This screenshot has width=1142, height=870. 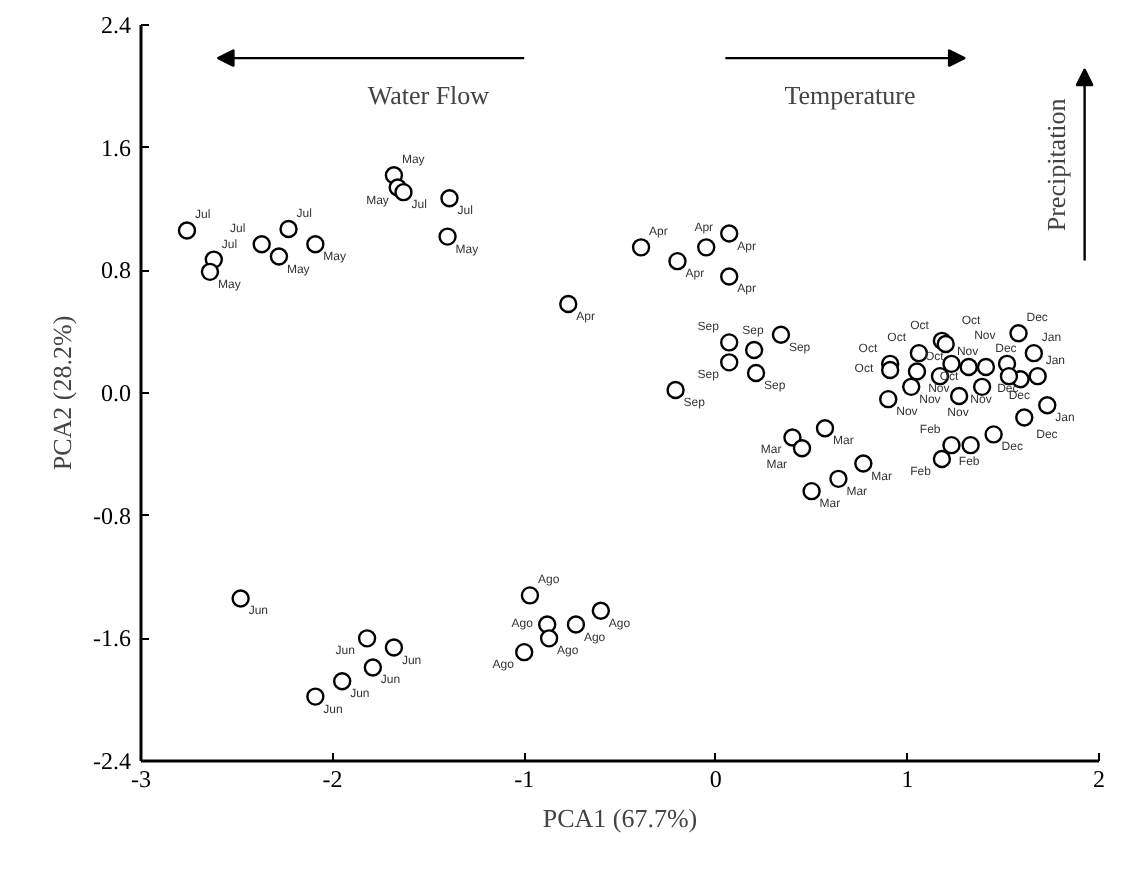 What do you see at coordinates (1055, 164) in the screenshot?
I see `annotation: Precipitation` at bounding box center [1055, 164].